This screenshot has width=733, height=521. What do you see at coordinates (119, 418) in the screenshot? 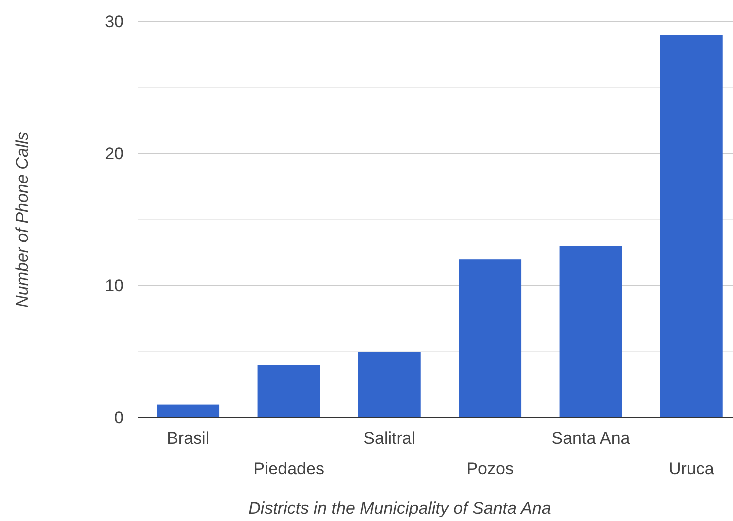
I see `y-tick-label: 0` at bounding box center [119, 418].